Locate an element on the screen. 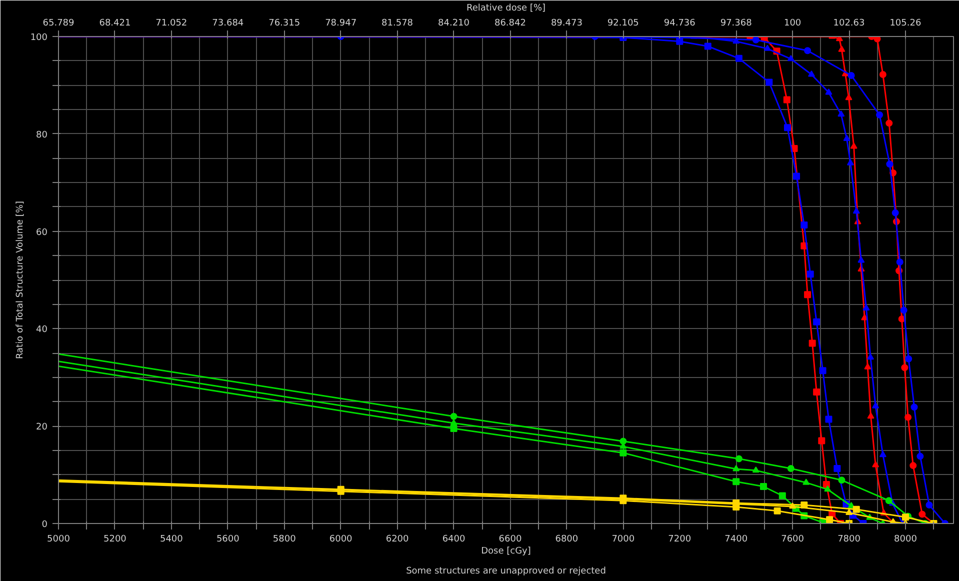  x-tick-label: 5000 is located at coordinates (58, 539).